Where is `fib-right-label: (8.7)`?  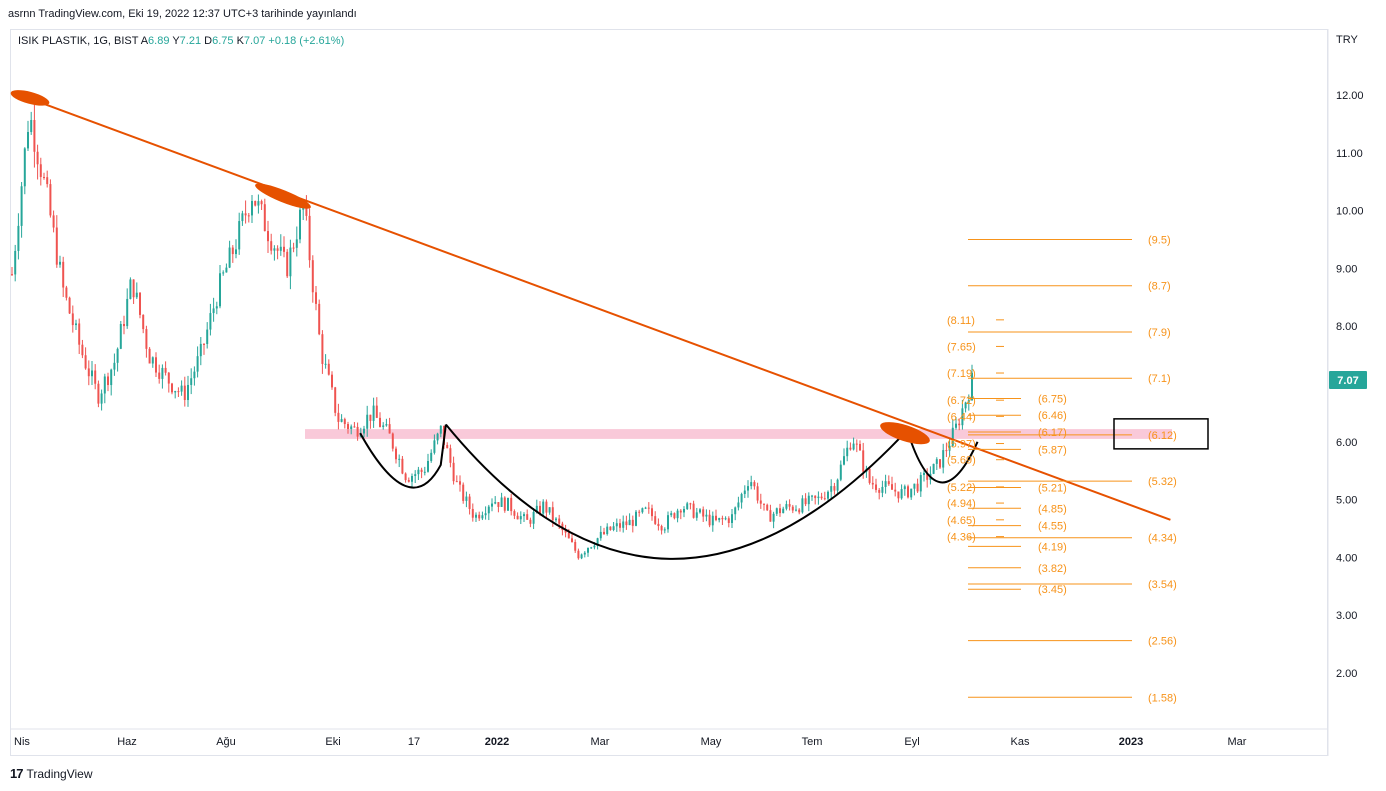
fib-right-label: (8.7) is located at coordinates (1159, 287).